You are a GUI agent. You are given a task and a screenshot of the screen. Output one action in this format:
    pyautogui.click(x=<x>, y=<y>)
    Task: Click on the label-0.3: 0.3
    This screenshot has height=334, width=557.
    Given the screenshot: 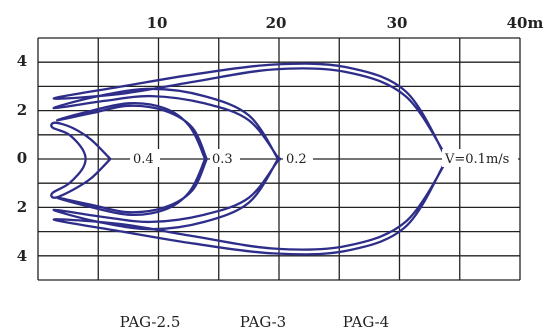 What is the action you would take?
    pyautogui.click(x=222, y=159)
    